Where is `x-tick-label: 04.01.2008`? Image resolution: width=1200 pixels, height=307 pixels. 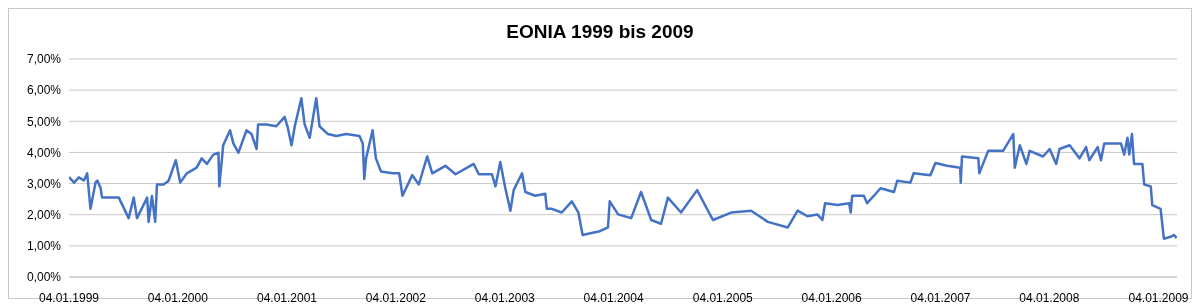 x-tick-label: 04.01.2008 is located at coordinates (1049, 297).